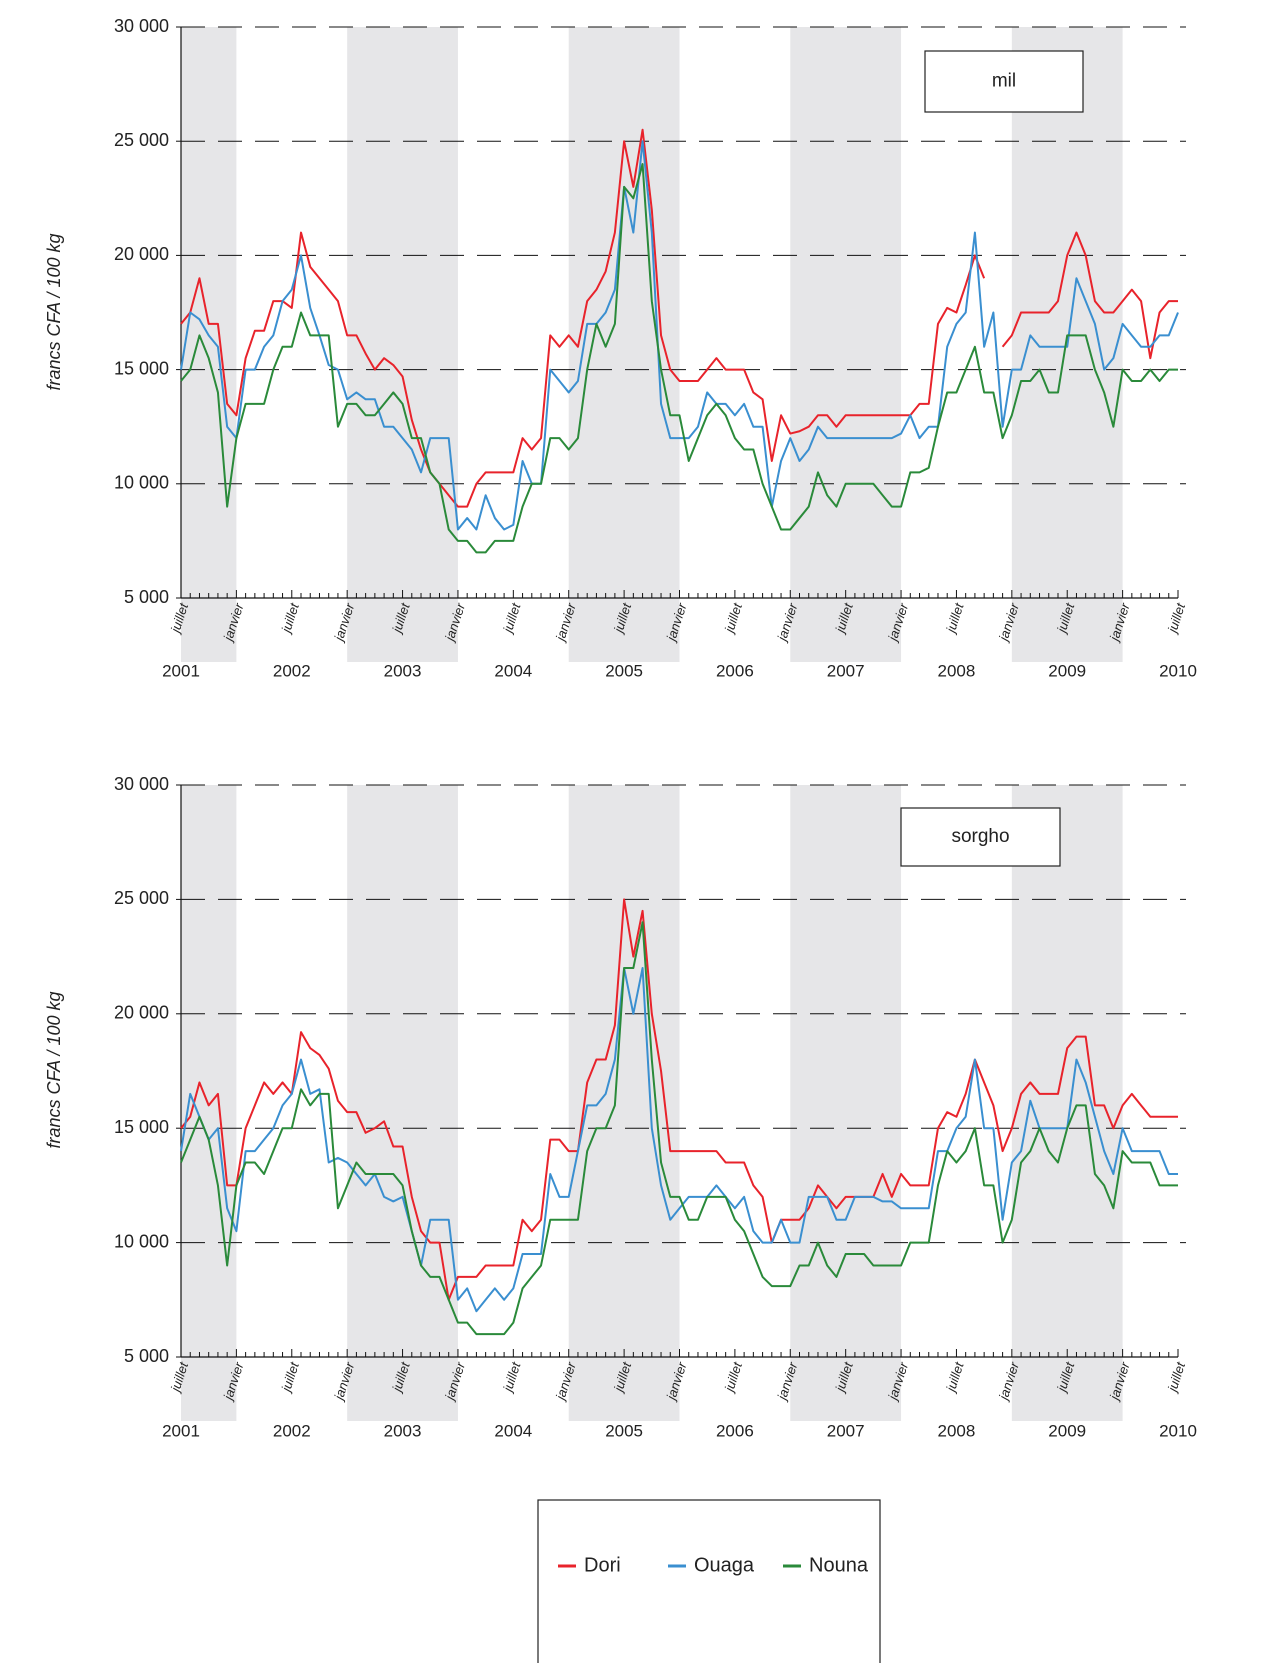 This screenshot has width=1280, height=1663. I want to click on legend-label: Ouaga, so click(724, 1565).